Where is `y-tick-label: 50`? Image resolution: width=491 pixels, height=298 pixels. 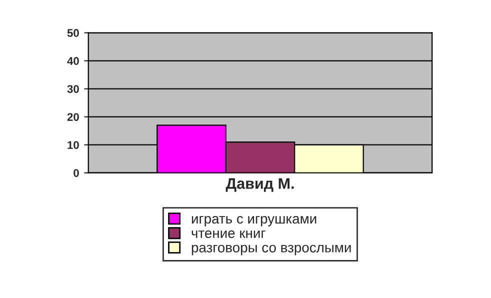
y-tick-label: 50 is located at coordinates (73, 33).